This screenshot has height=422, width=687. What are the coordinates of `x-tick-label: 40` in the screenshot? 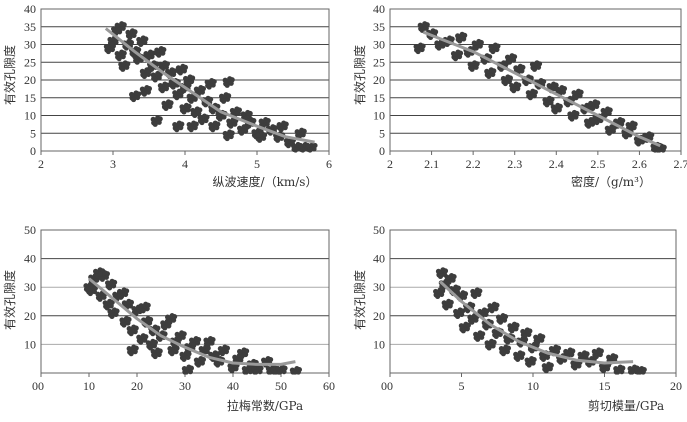 It's located at (233, 386).